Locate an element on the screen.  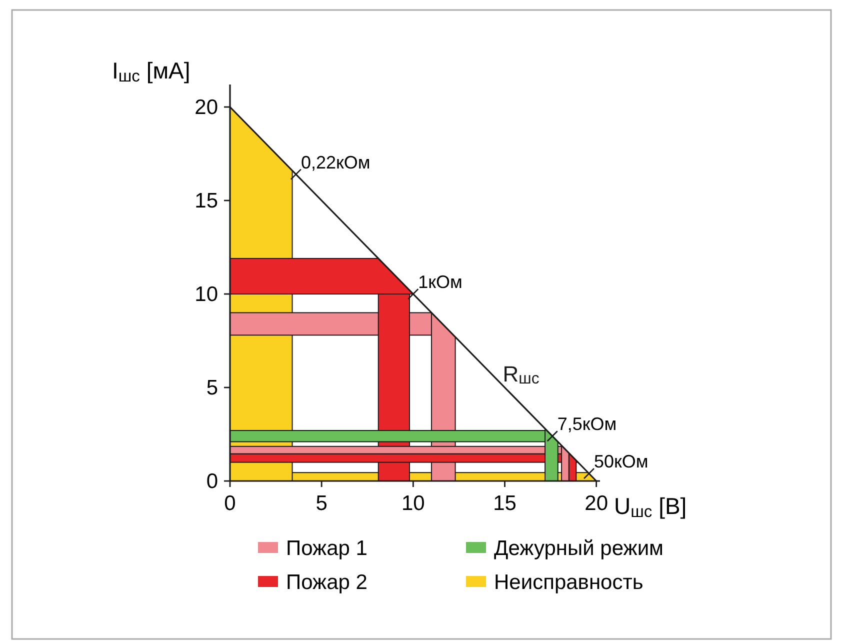
y-tick-label: 20 is located at coordinates (206, 107).